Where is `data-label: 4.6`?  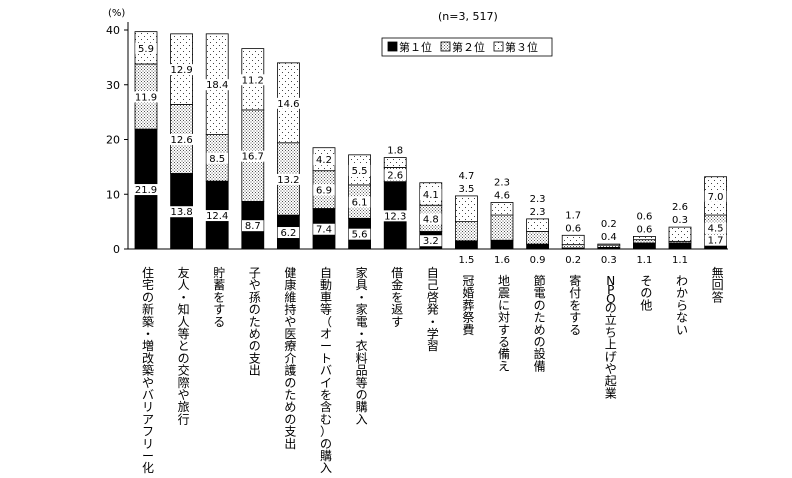 data-label: 4.6 is located at coordinates (502, 195).